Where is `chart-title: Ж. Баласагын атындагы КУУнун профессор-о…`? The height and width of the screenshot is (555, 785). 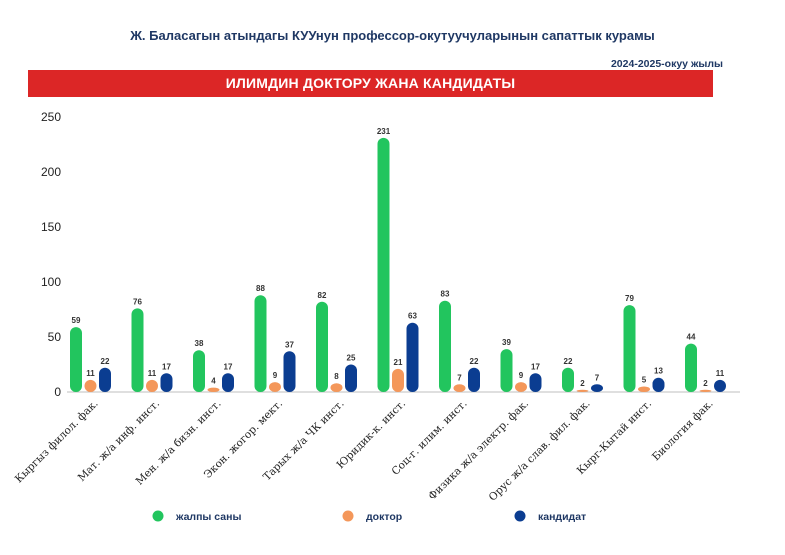
chart-title: Ж. Баласагын атындагы КУУнун профессор-о… is located at coordinates (392, 35).